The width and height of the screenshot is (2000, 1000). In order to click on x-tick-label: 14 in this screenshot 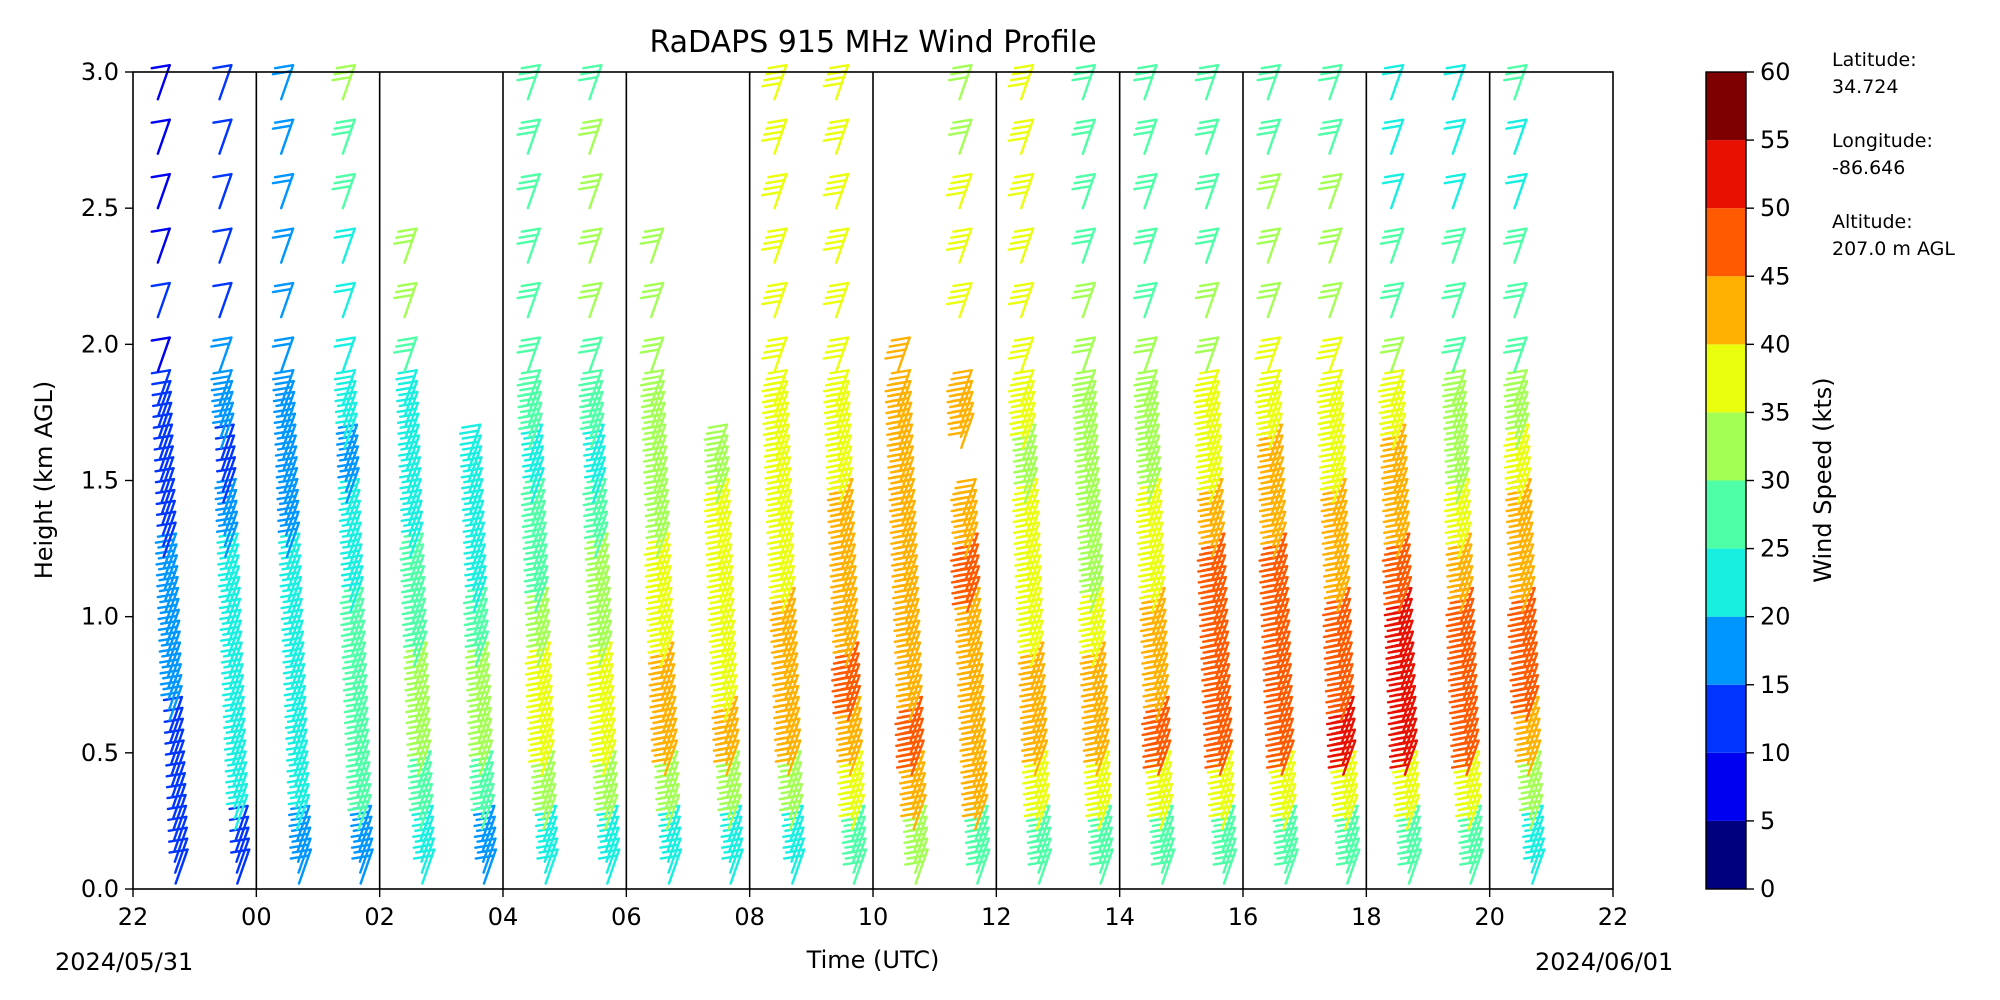, I will do `click(1119, 917)`.